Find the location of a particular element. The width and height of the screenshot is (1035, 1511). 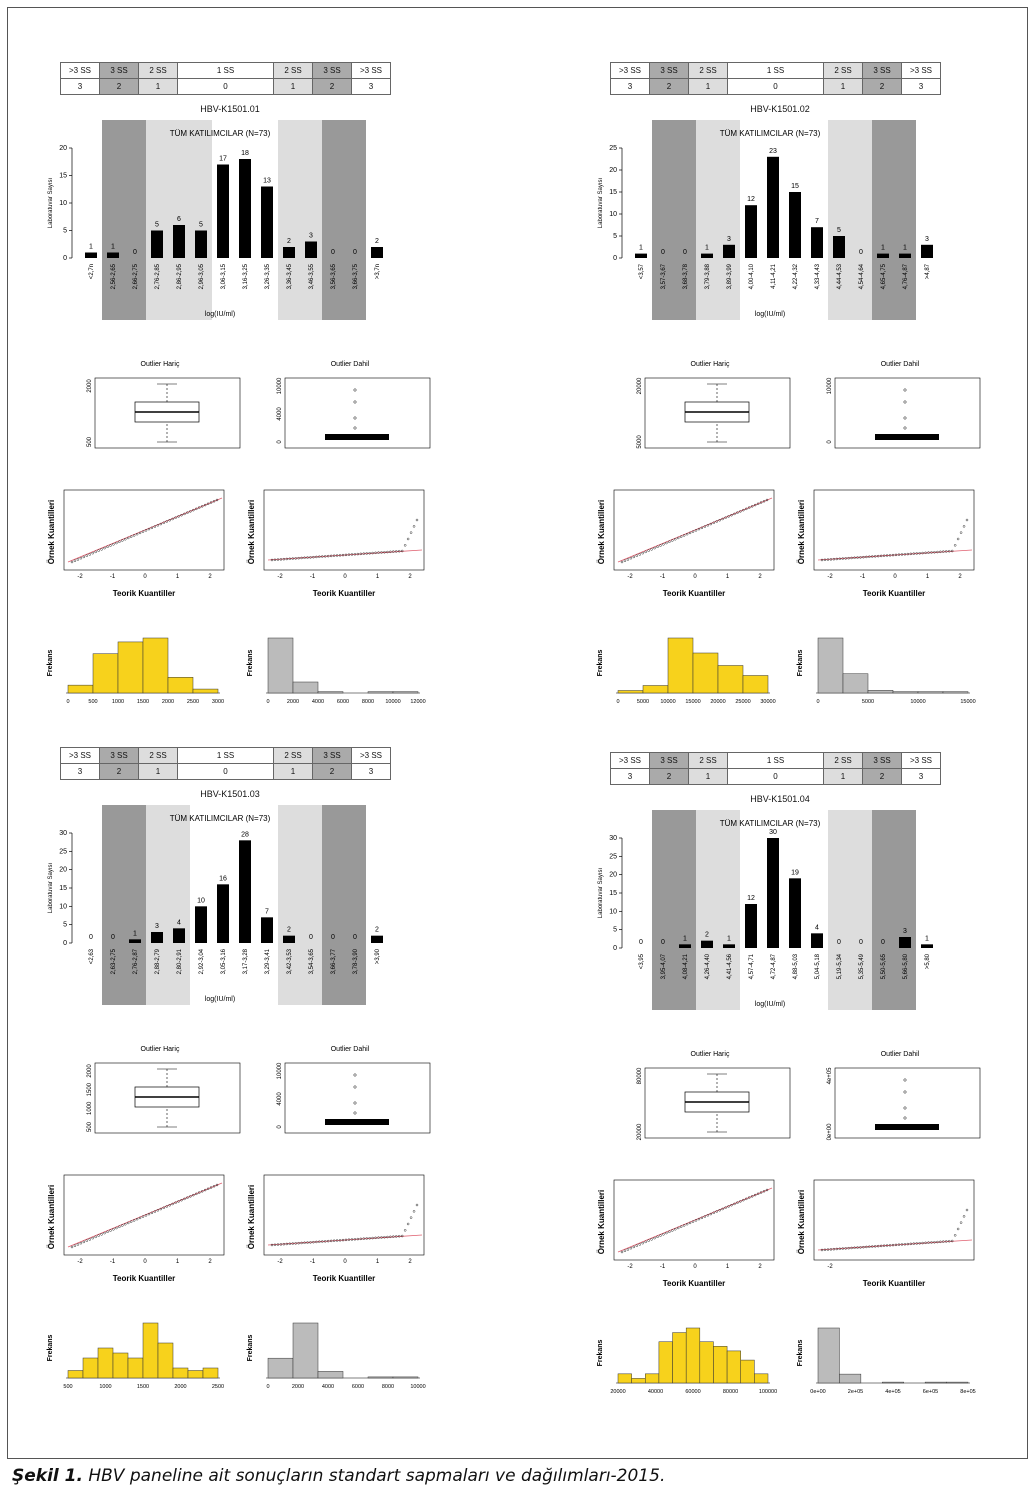

category-label: 2,56-2,65 is located at coordinates (114, 276).